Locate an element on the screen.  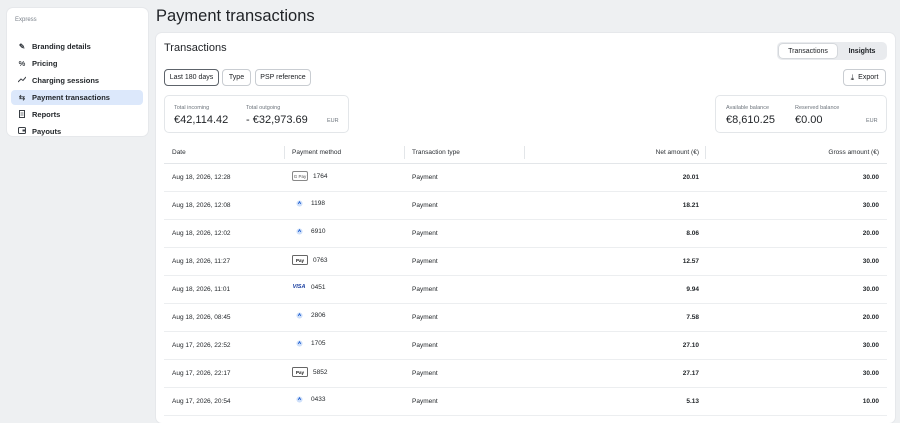
column-header-transaction-type: Transaction type is located at coordinates (436, 152).